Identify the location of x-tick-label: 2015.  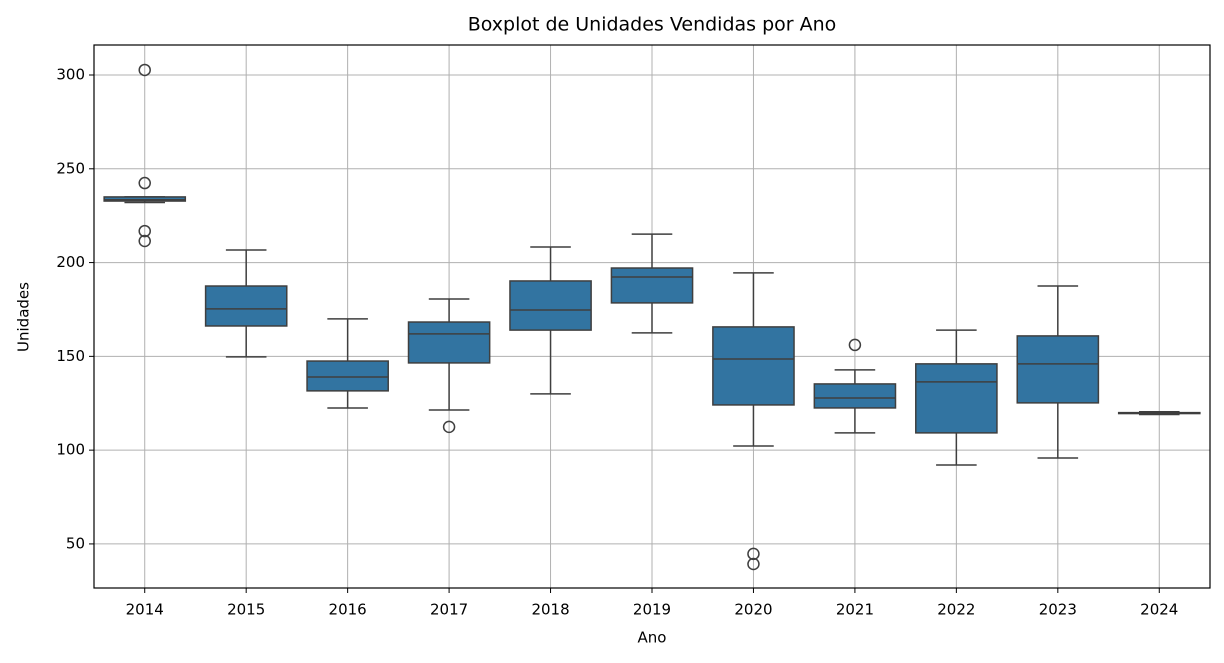
(246, 610).